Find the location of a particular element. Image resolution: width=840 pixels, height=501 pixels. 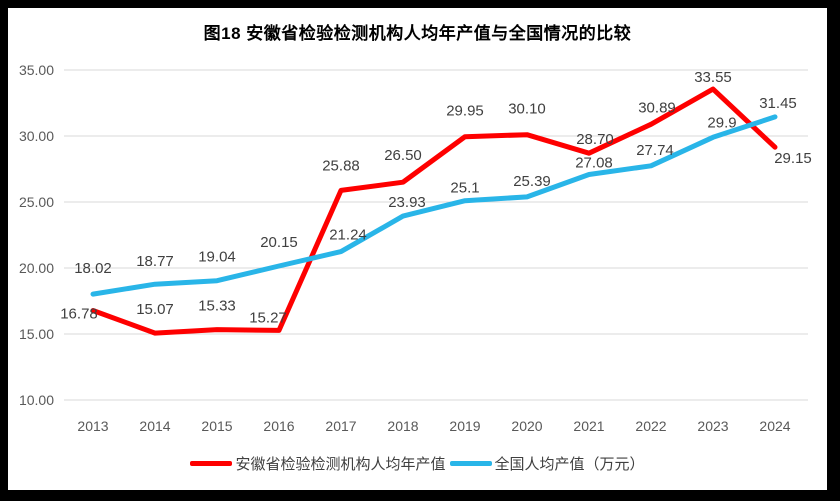

data-label: 26.50 is located at coordinates (403, 155).